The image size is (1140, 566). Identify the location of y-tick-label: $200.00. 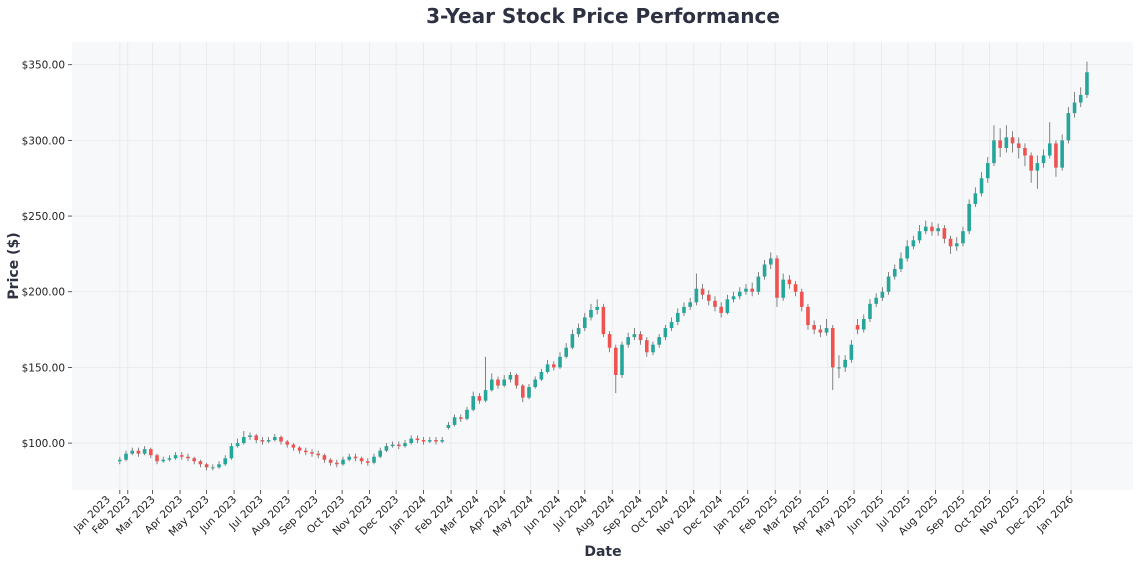
(43, 293).